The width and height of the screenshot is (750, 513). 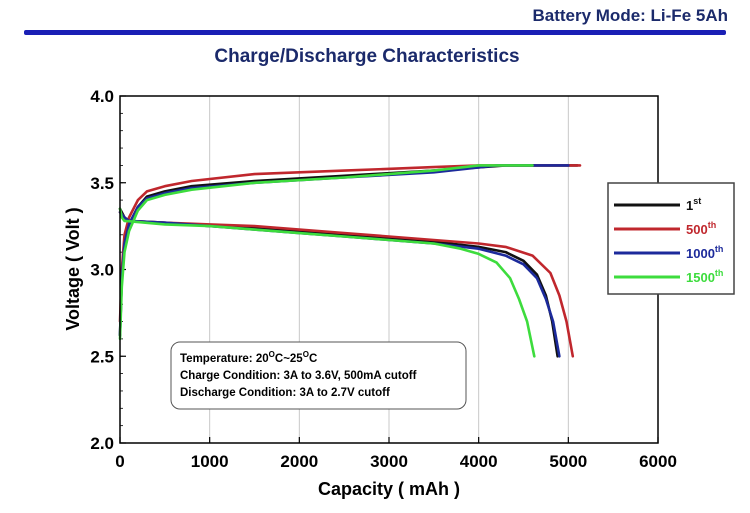 What do you see at coordinates (73, 268) in the screenshot?
I see `y-axis-title: Voltage ( Volt )` at bounding box center [73, 268].